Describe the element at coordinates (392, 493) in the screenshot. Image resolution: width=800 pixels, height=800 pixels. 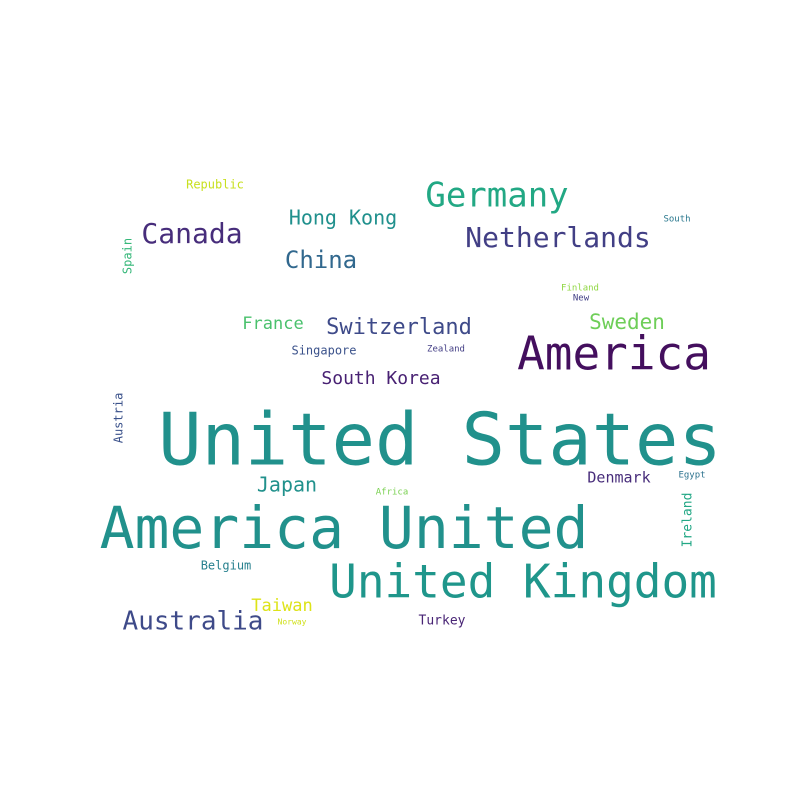
I see `word-africa: Africa` at that location.